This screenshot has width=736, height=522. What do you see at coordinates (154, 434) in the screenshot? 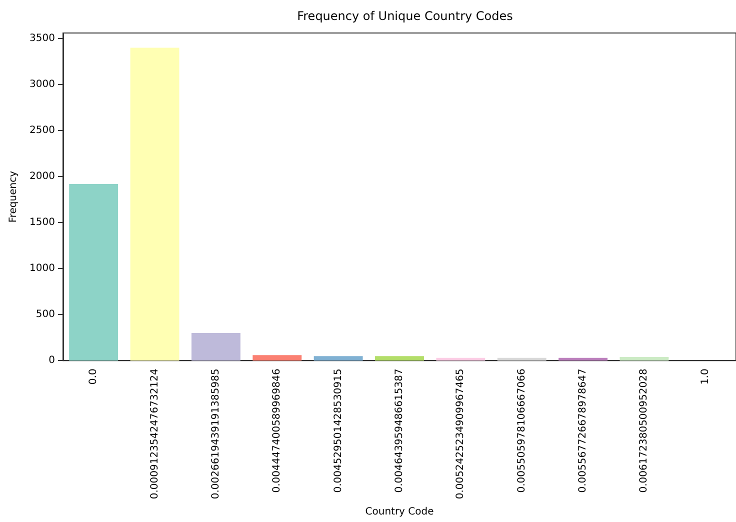
I see `x-tick-label: 0.0009123542476732124` at bounding box center [154, 434].